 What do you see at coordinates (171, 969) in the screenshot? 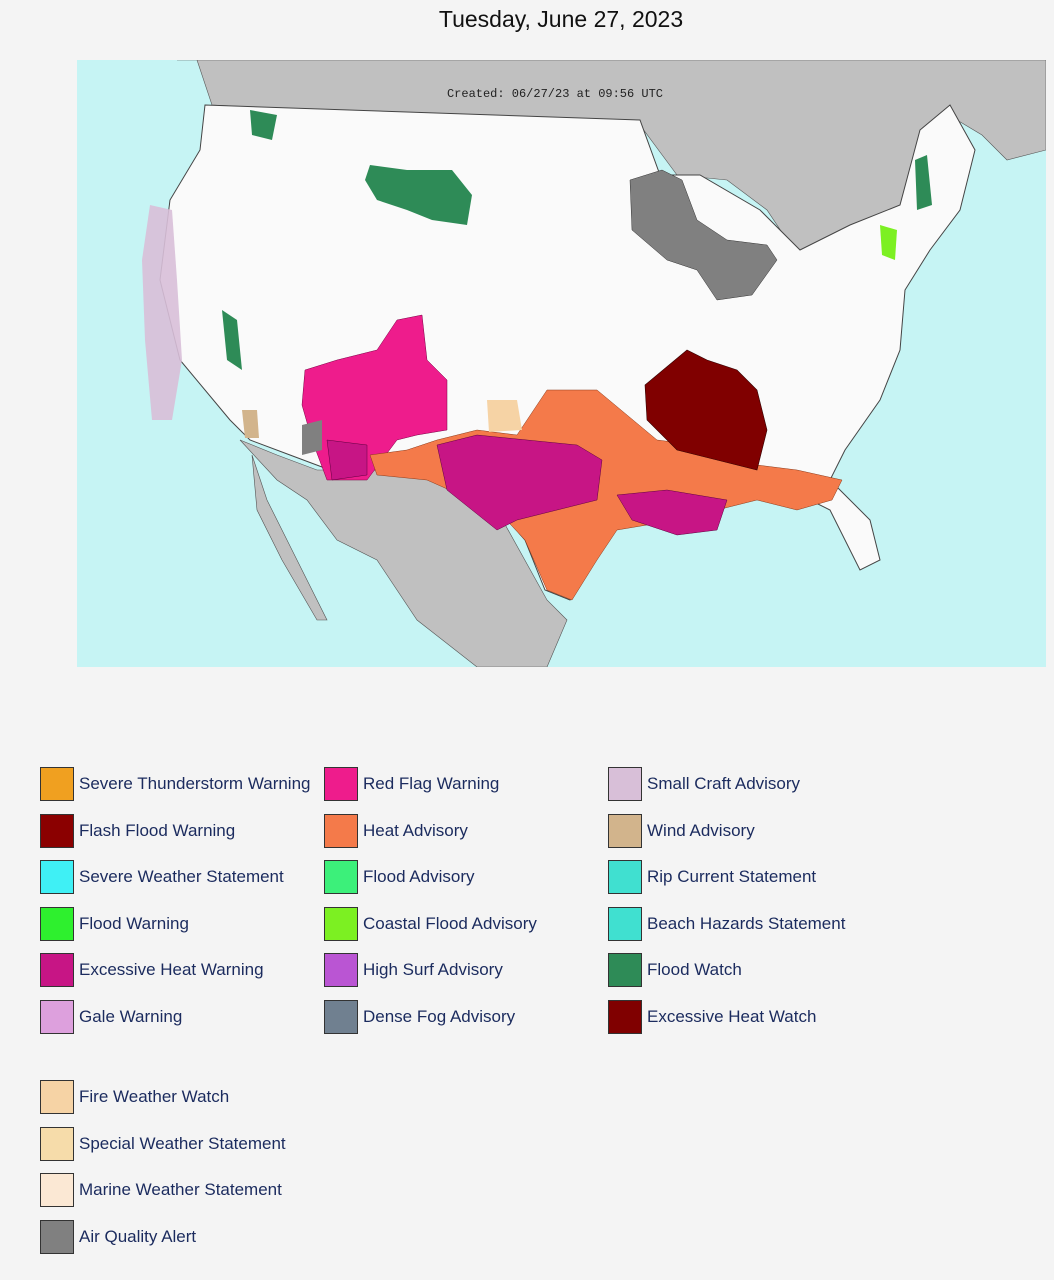
I see `legend-label: Excessive Heat Warning` at bounding box center [171, 969].